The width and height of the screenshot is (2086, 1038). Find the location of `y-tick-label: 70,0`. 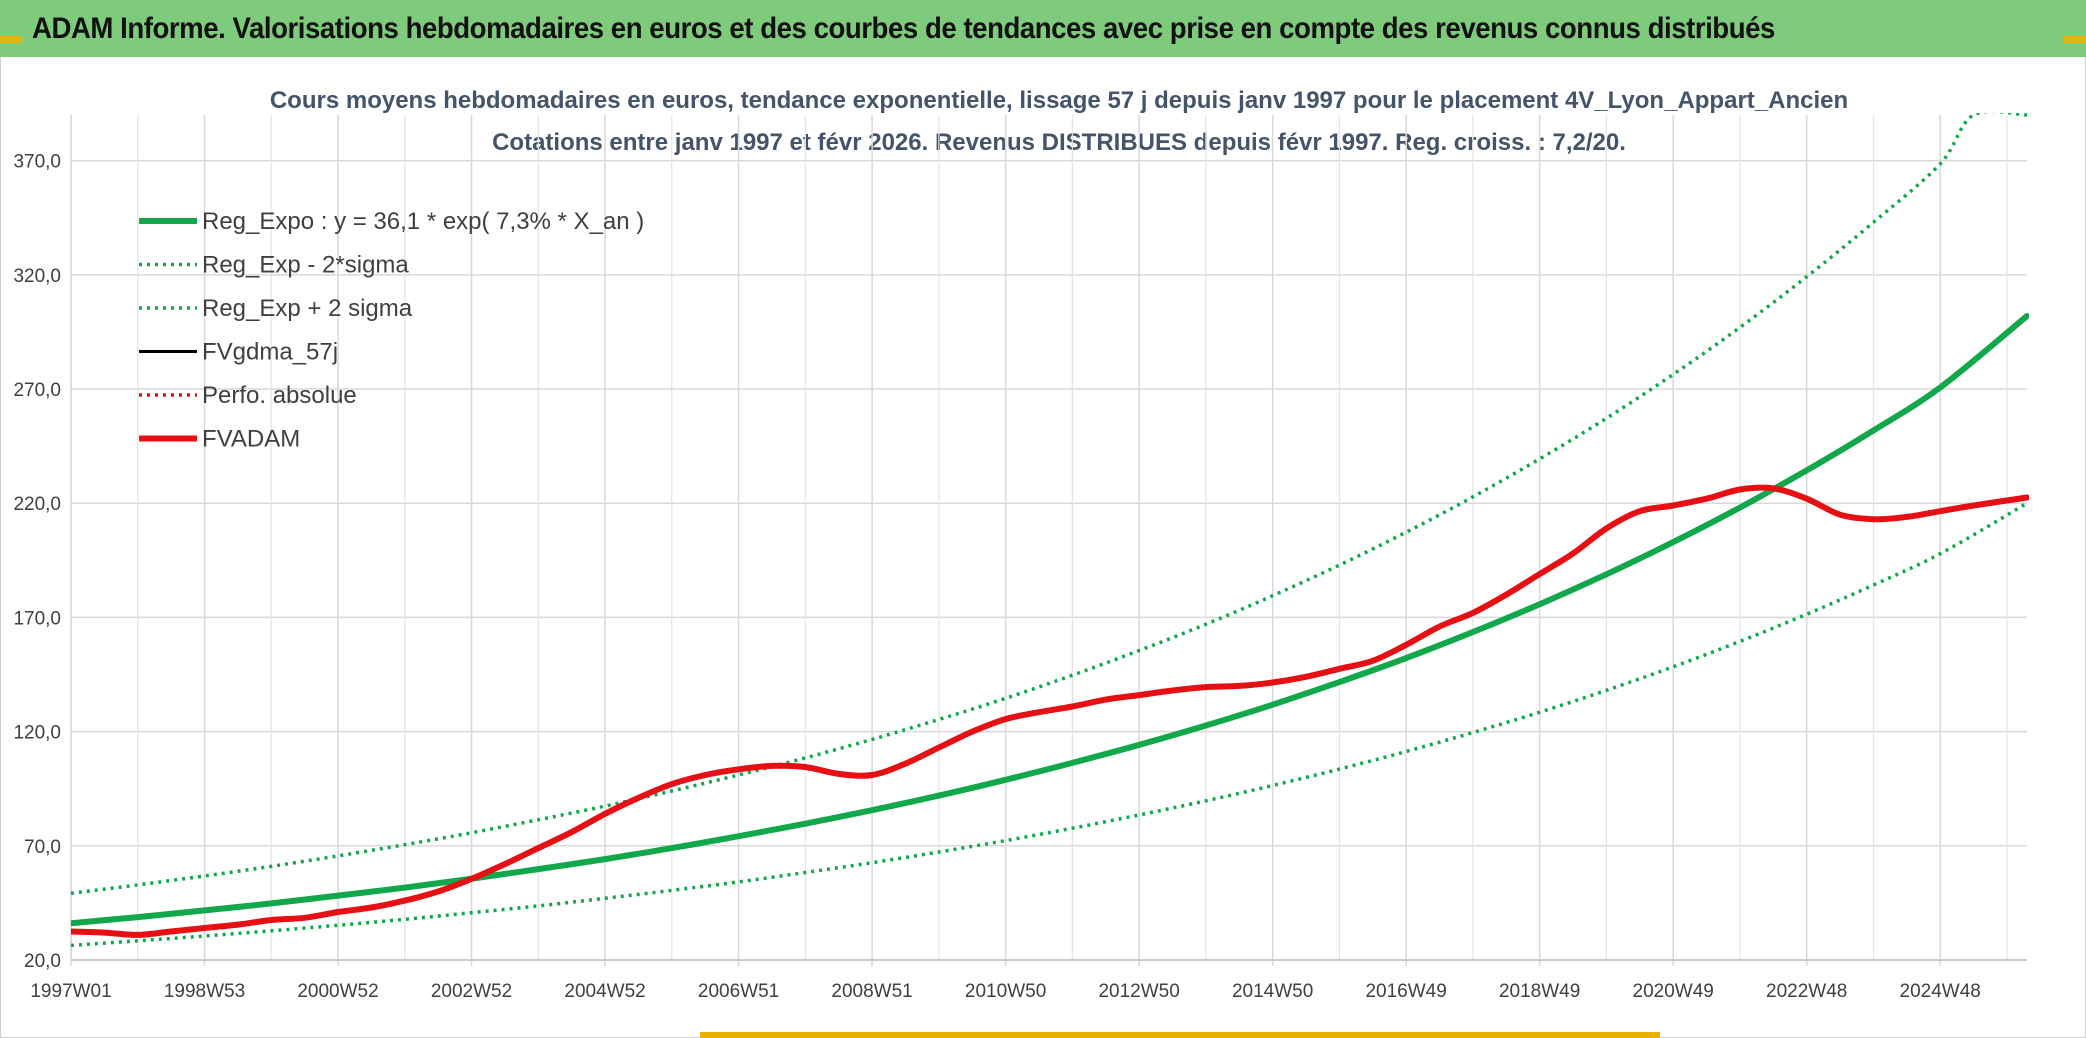

y-tick-label: 70,0 is located at coordinates (42, 847).